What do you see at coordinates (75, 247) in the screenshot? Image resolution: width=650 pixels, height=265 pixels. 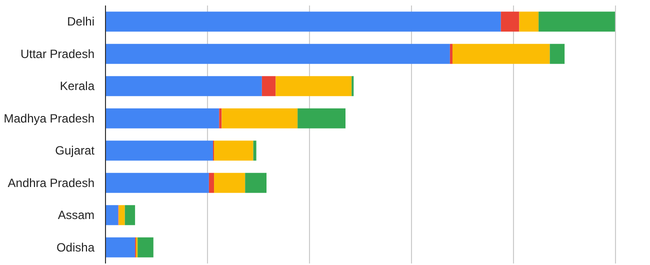 I see `y-tick-label: Odisha` at bounding box center [75, 247].